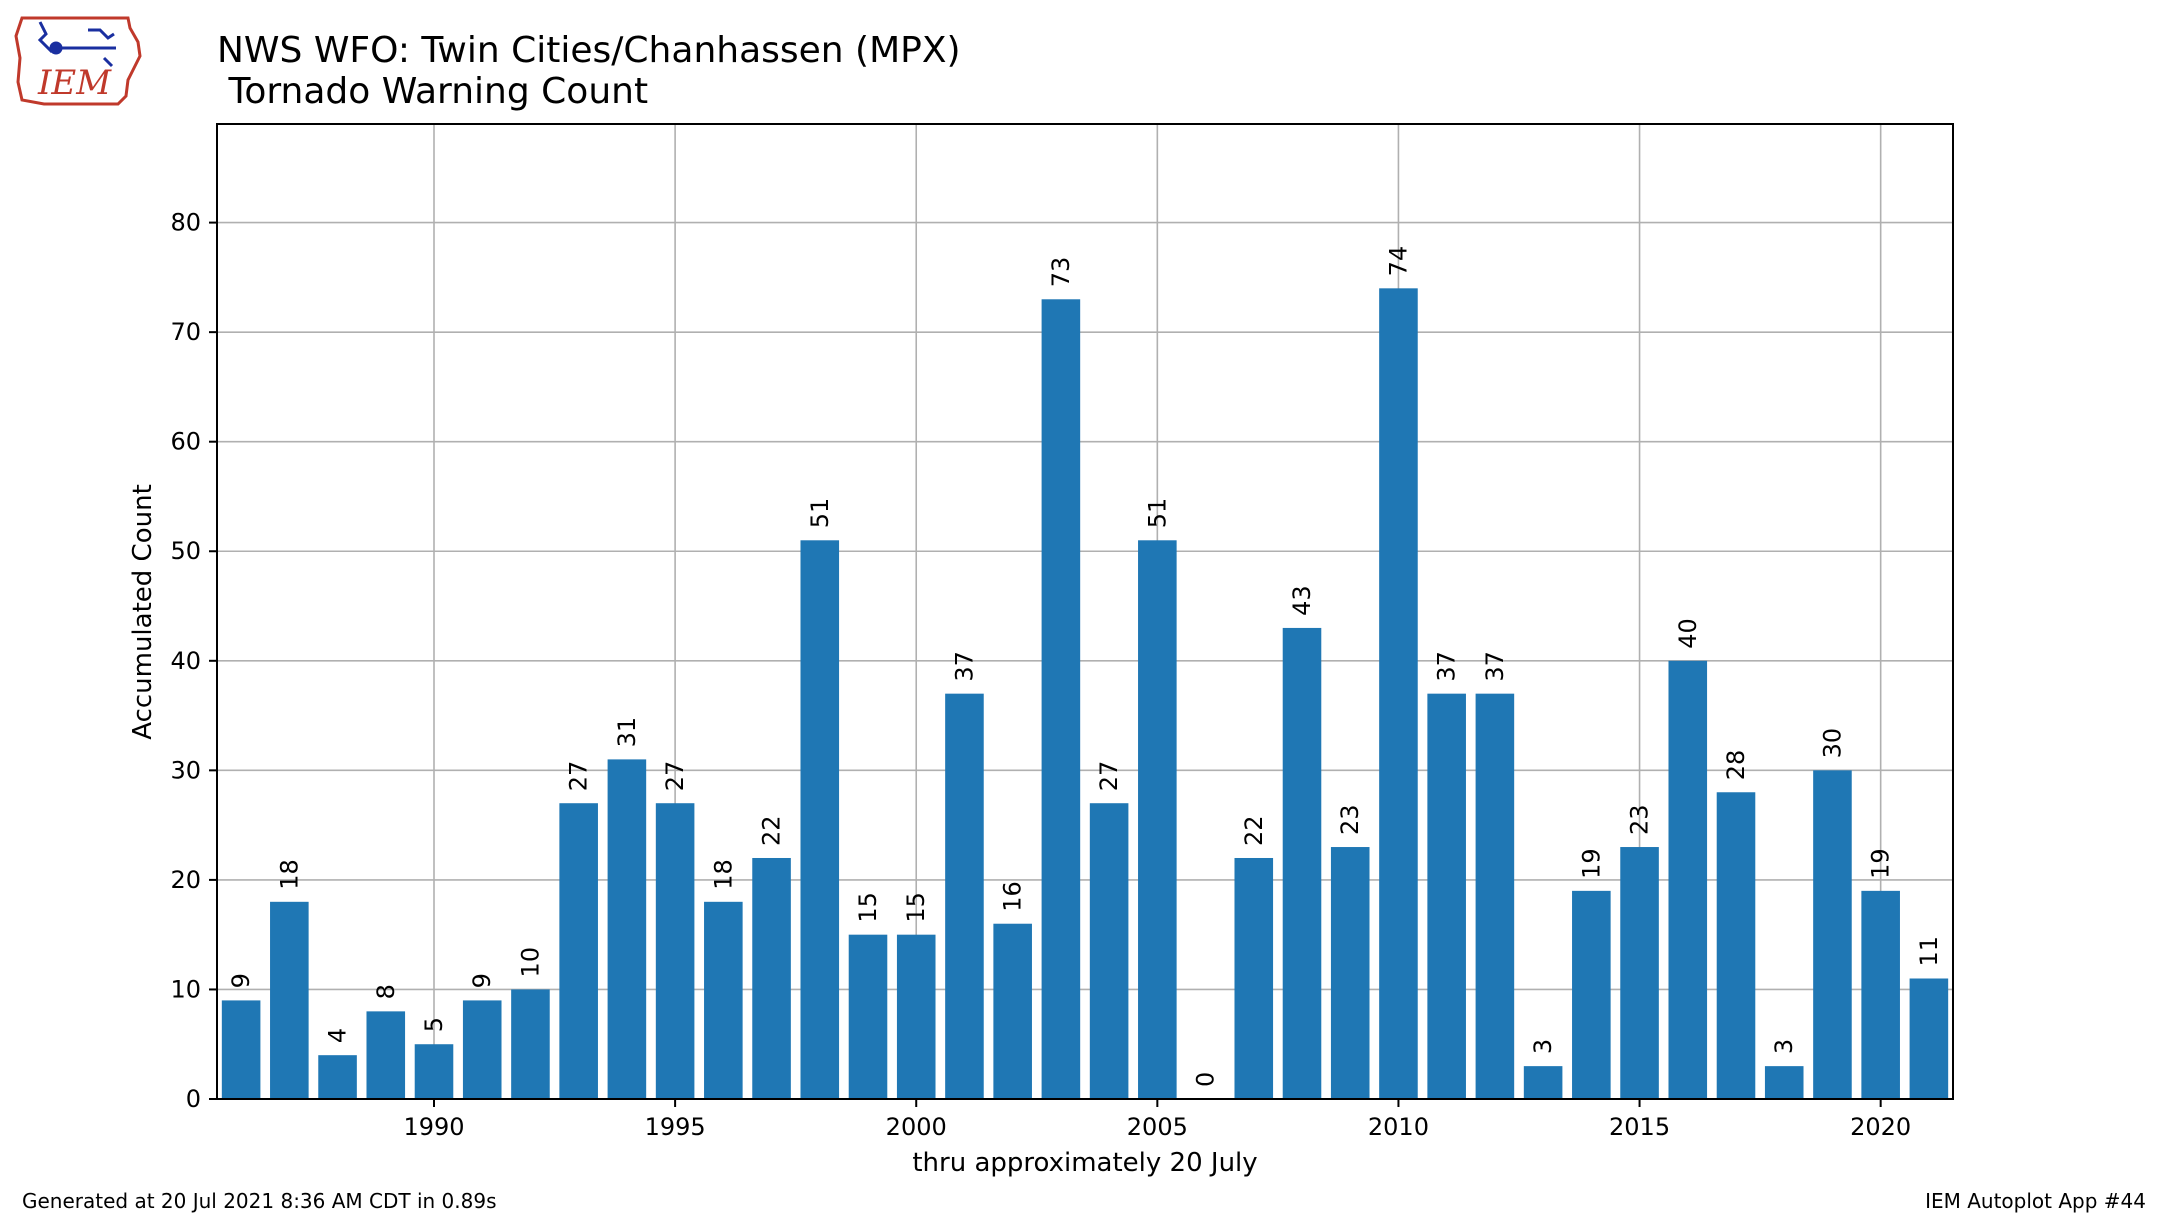 This screenshot has width=2160, height=1215. What do you see at coordinates (1157, 1127) in the screenshot?
I see `x-tick-label: 2005` at bounding box center [1157, 1127].